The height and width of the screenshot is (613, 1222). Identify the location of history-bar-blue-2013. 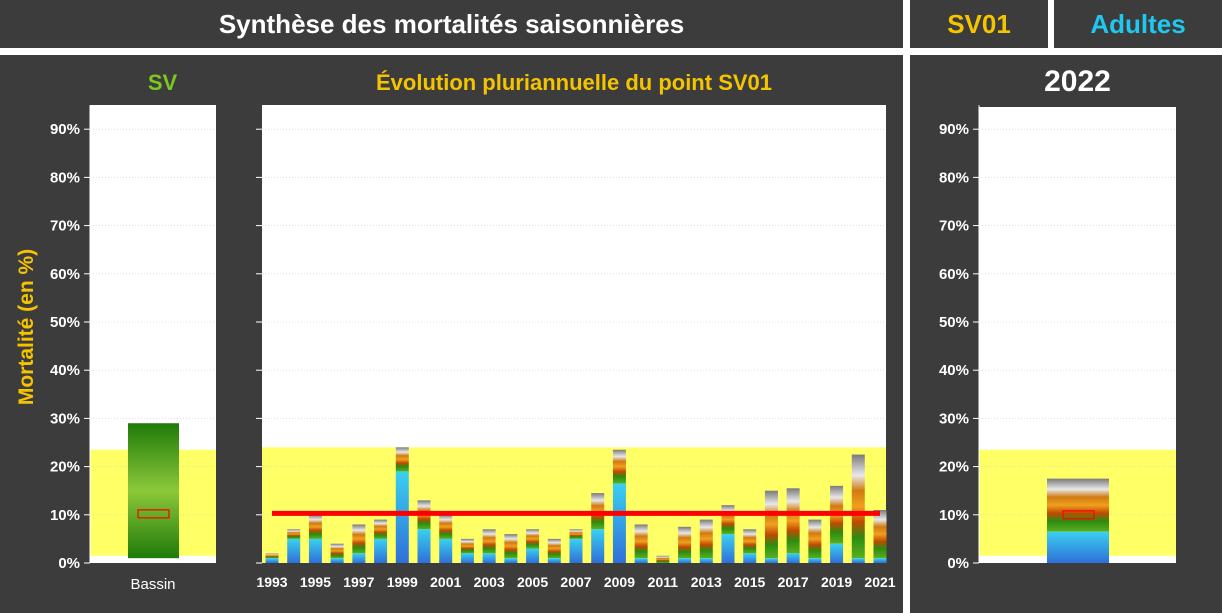
(706, 560).